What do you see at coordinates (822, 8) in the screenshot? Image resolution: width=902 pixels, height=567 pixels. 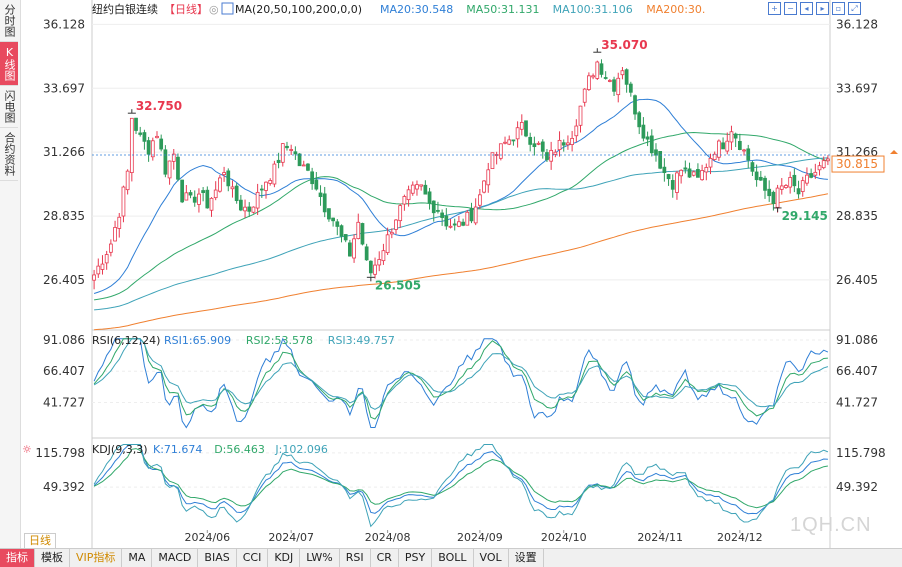 I see `right-icon: ▸` at bounding box center [822, 8].